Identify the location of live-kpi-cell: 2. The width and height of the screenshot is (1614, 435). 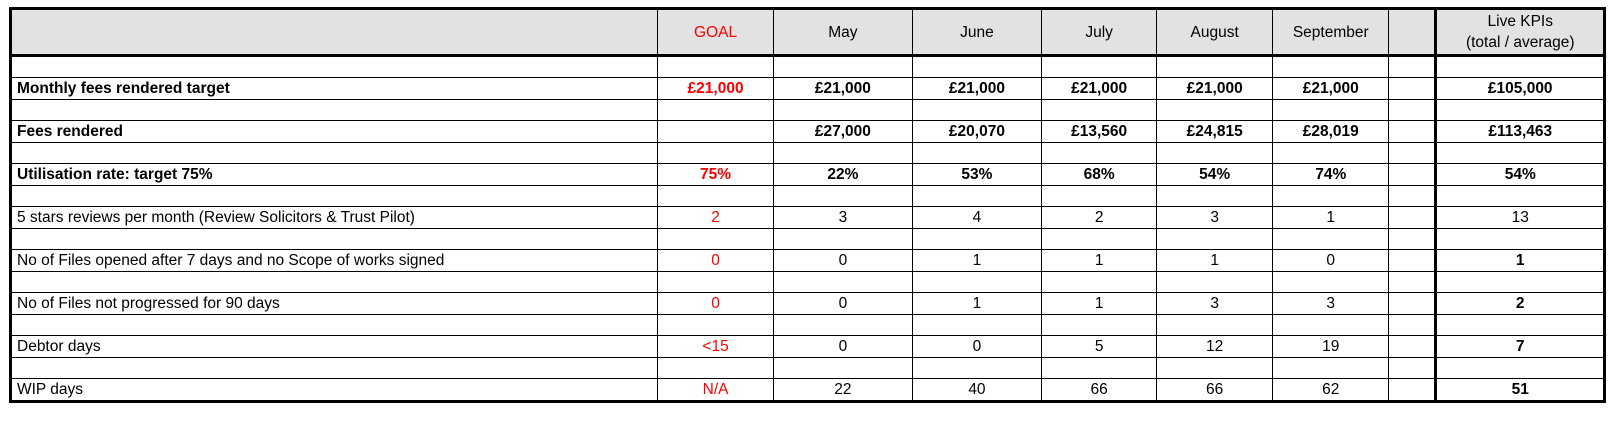
(1520, 303).